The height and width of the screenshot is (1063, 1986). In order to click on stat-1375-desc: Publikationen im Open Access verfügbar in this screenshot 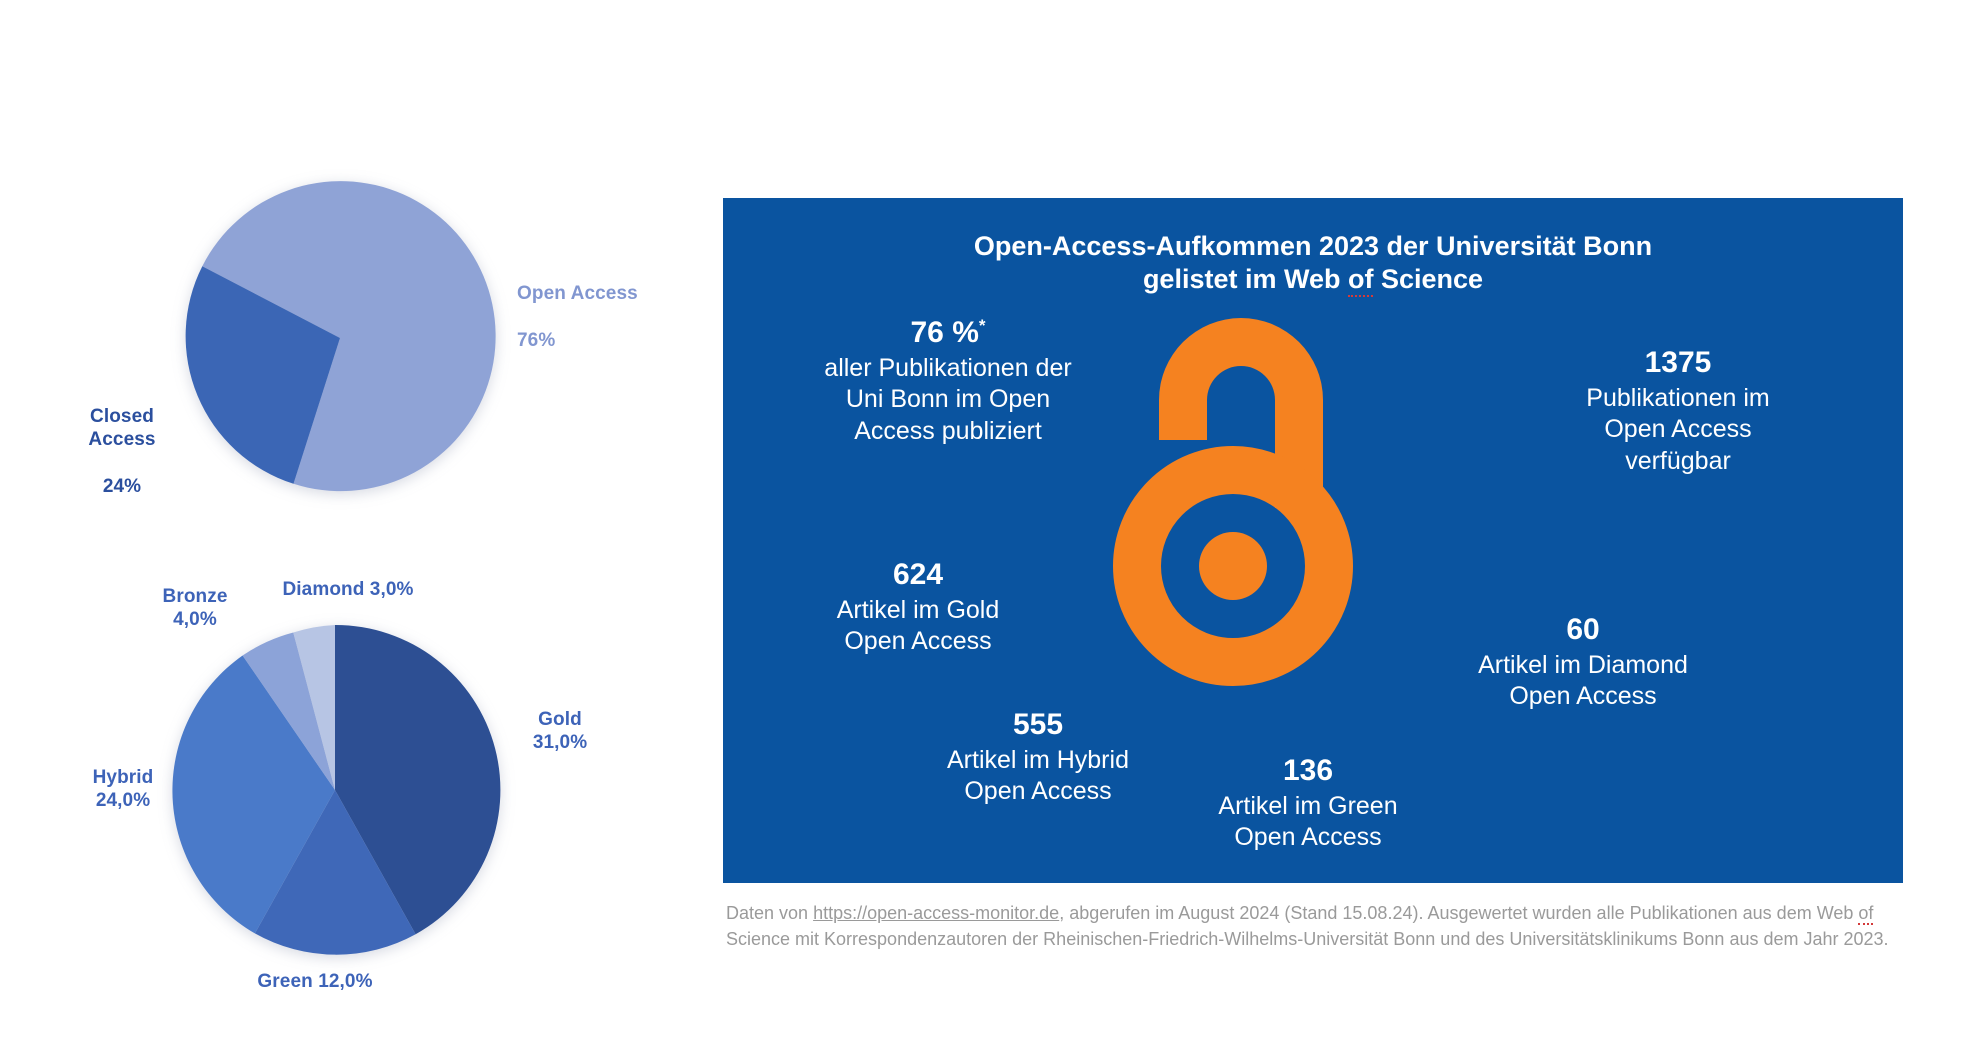, I will do `click(1678, 429)`.